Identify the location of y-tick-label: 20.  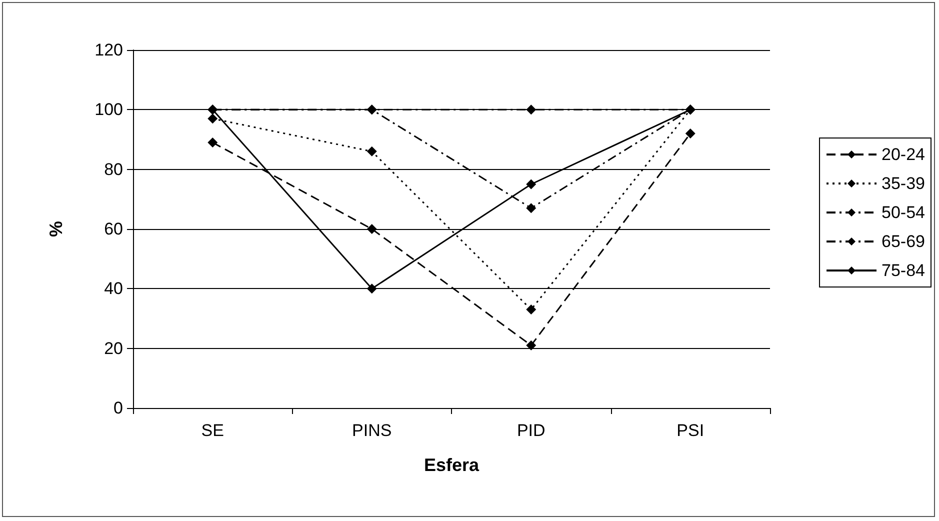
(113, 348).